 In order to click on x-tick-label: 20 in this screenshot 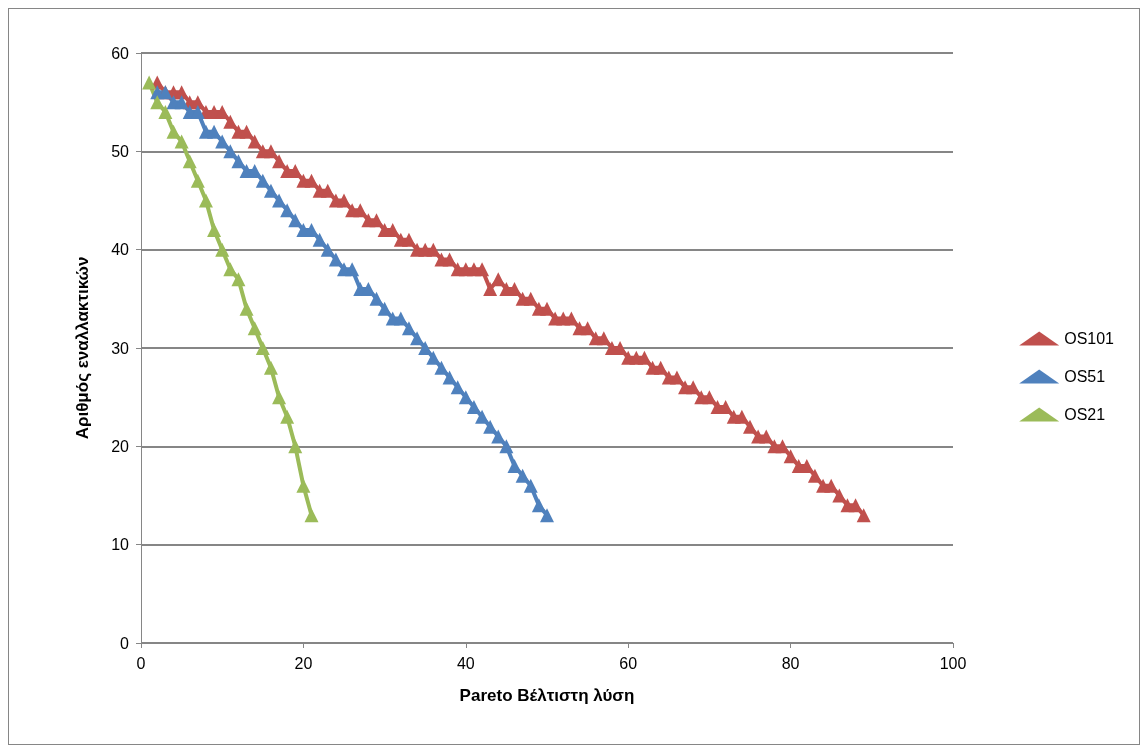, I will do `click(303, 663)`.